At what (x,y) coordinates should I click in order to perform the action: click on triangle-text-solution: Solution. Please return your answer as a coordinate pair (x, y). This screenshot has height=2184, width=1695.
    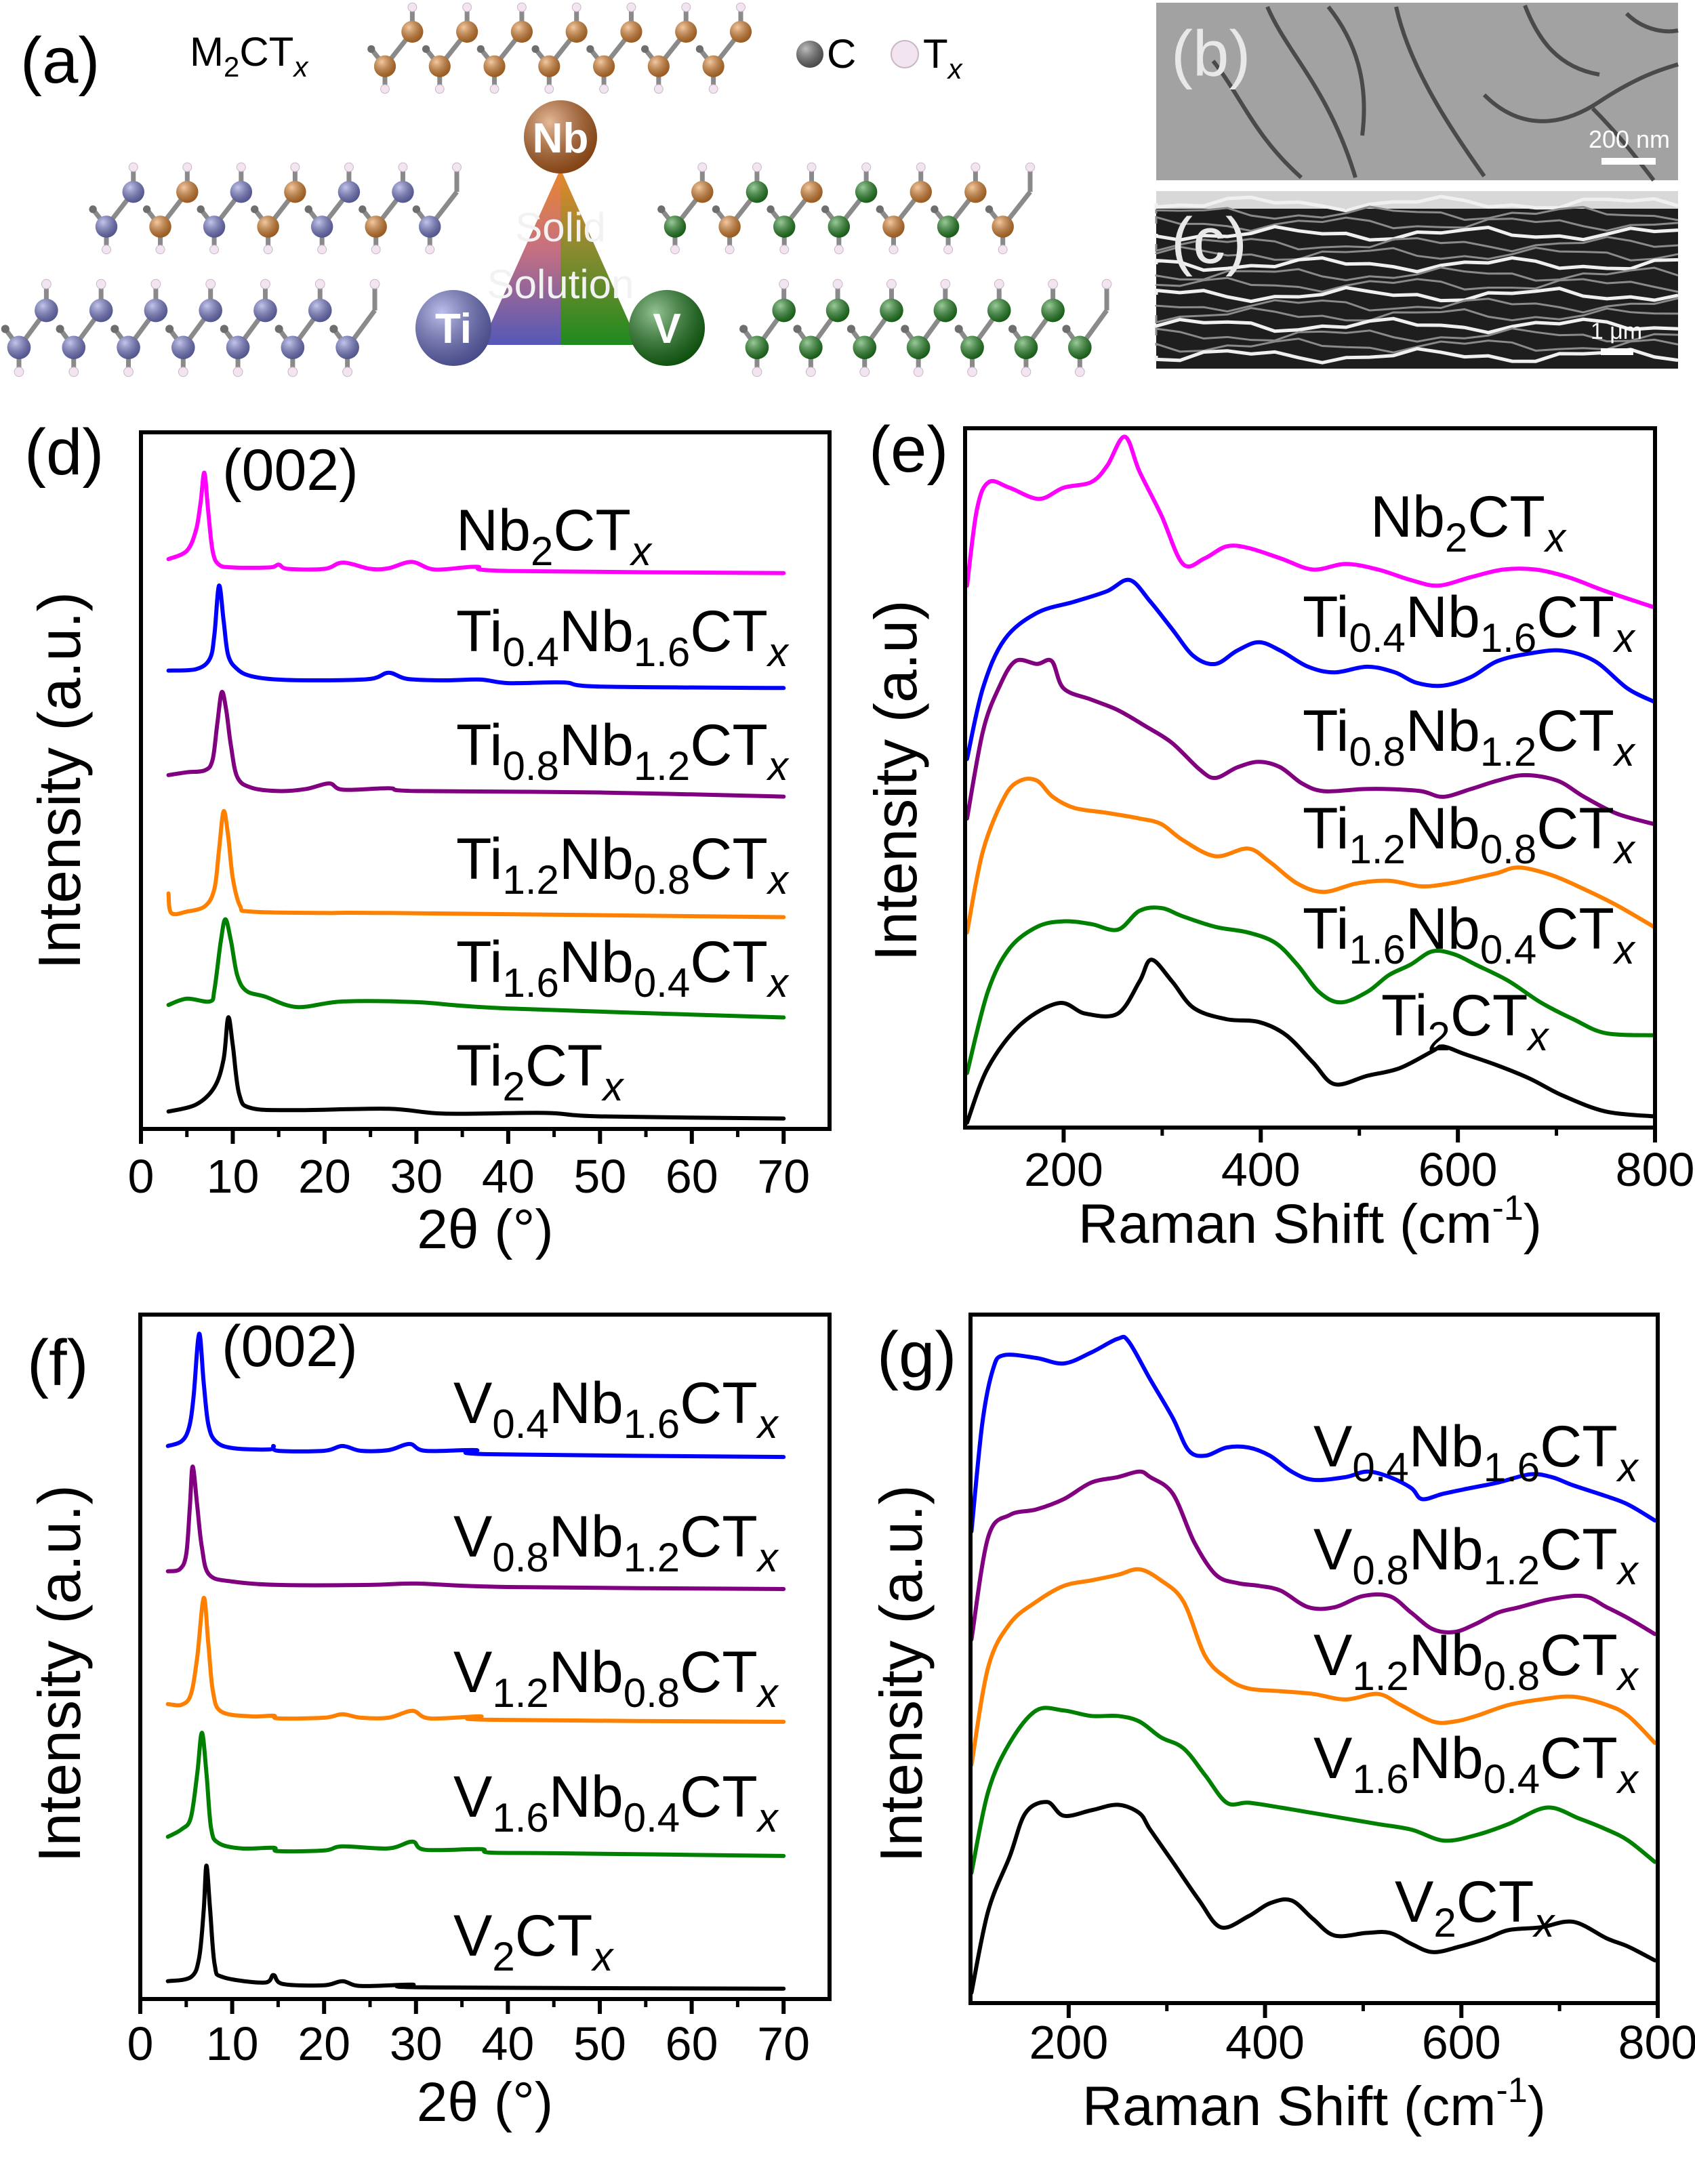
    Looking at the image, I should click on (560, 284).